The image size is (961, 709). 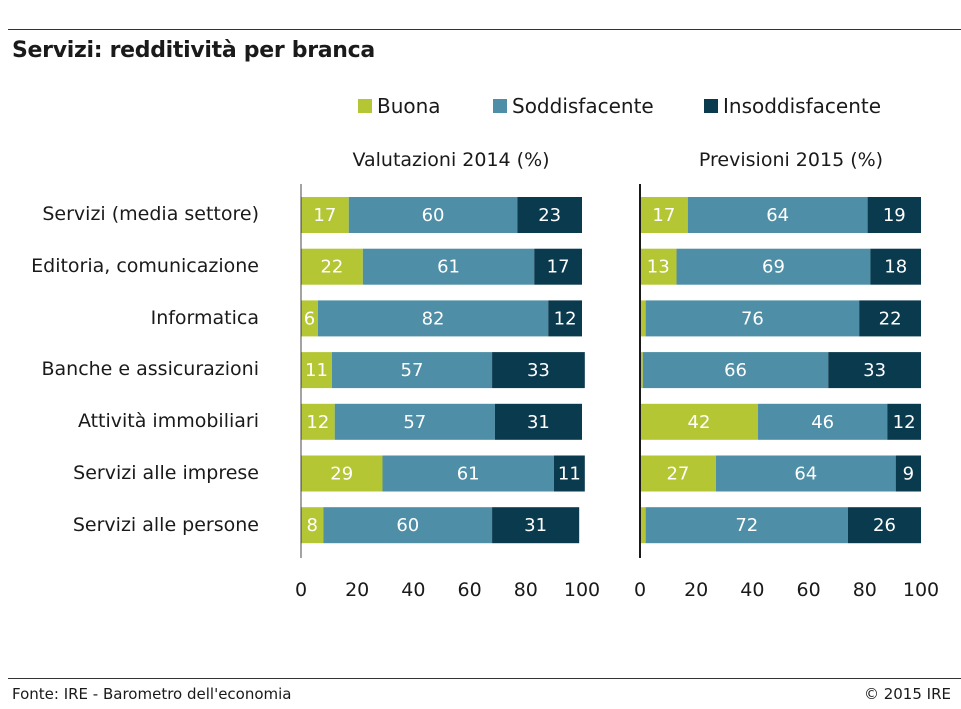 What do you see at coordinates (451, 160) in the screenshot?
I see `panel-title-2014: Valutazioni 2014 (%)` at bounding box center [451, 160].